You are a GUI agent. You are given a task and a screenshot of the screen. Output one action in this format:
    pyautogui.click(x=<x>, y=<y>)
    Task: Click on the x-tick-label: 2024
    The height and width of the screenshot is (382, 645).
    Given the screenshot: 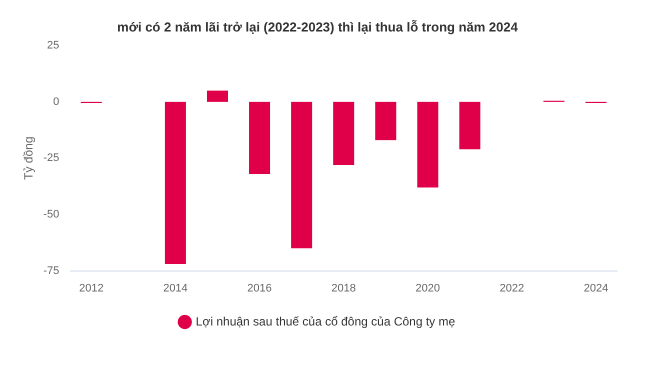 What is the action you would take?
    pyautogui.click(x=596, y=288)
    